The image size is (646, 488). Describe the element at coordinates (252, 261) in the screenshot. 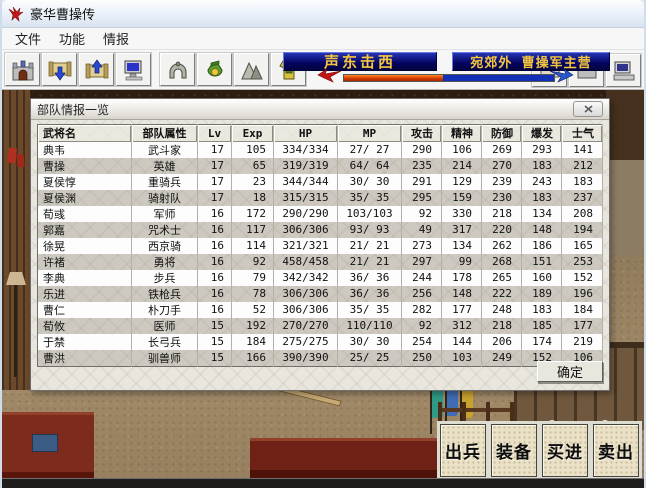

I see `cell-exp: 92` at that location.